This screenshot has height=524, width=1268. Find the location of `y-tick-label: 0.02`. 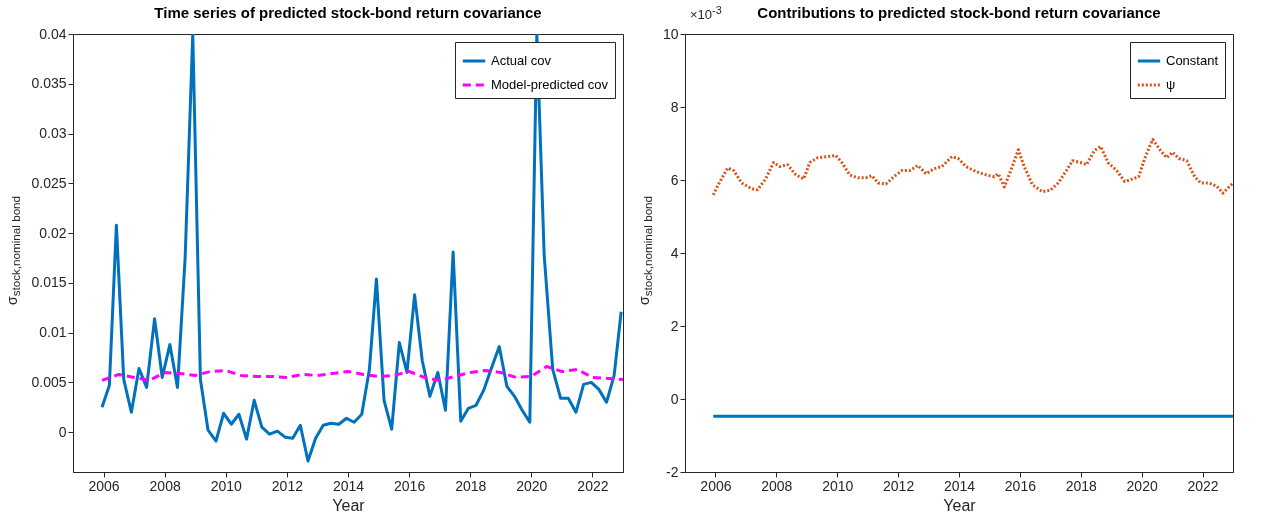

y-tick-label: 0.02 is located at coordinates (53, 232).